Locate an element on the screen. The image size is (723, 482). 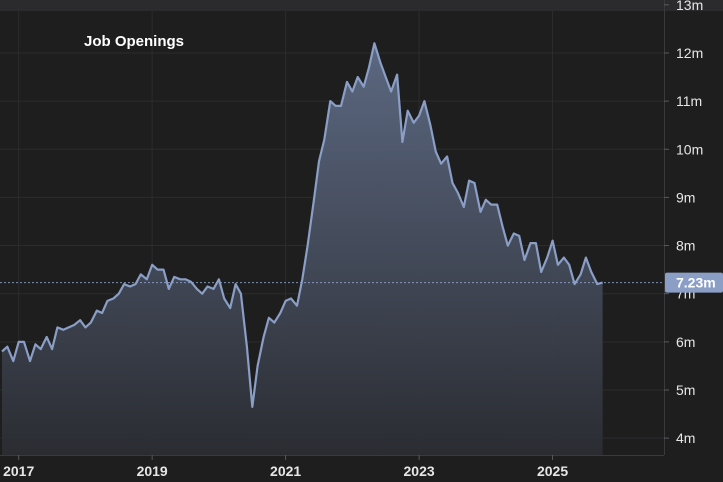
x-tick-label: 2021 is located at coordinates (285, 471).